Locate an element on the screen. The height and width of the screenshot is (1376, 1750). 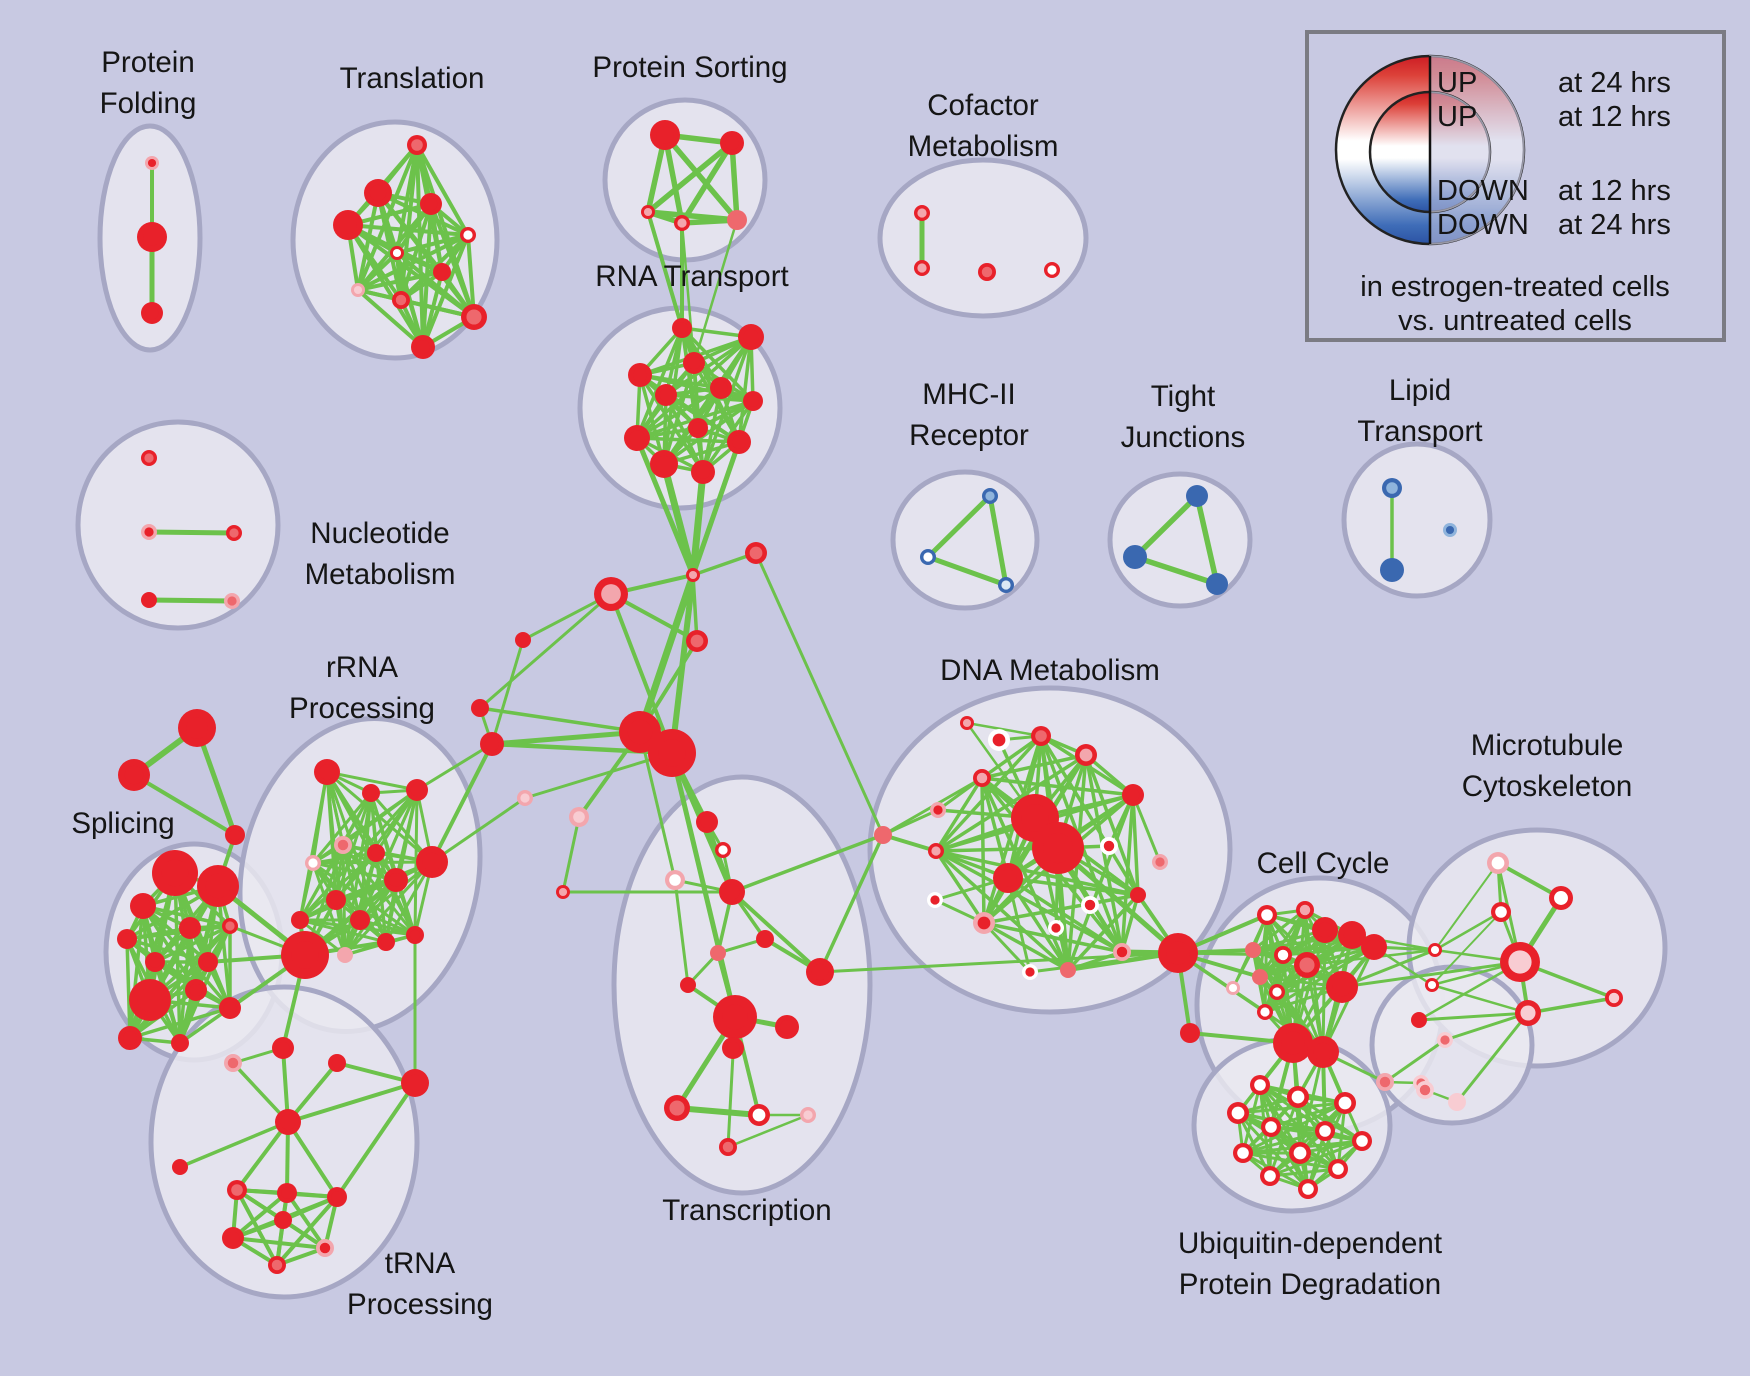
cluster-ellipse-lipid-transport is located at coordinates (1417, 520).